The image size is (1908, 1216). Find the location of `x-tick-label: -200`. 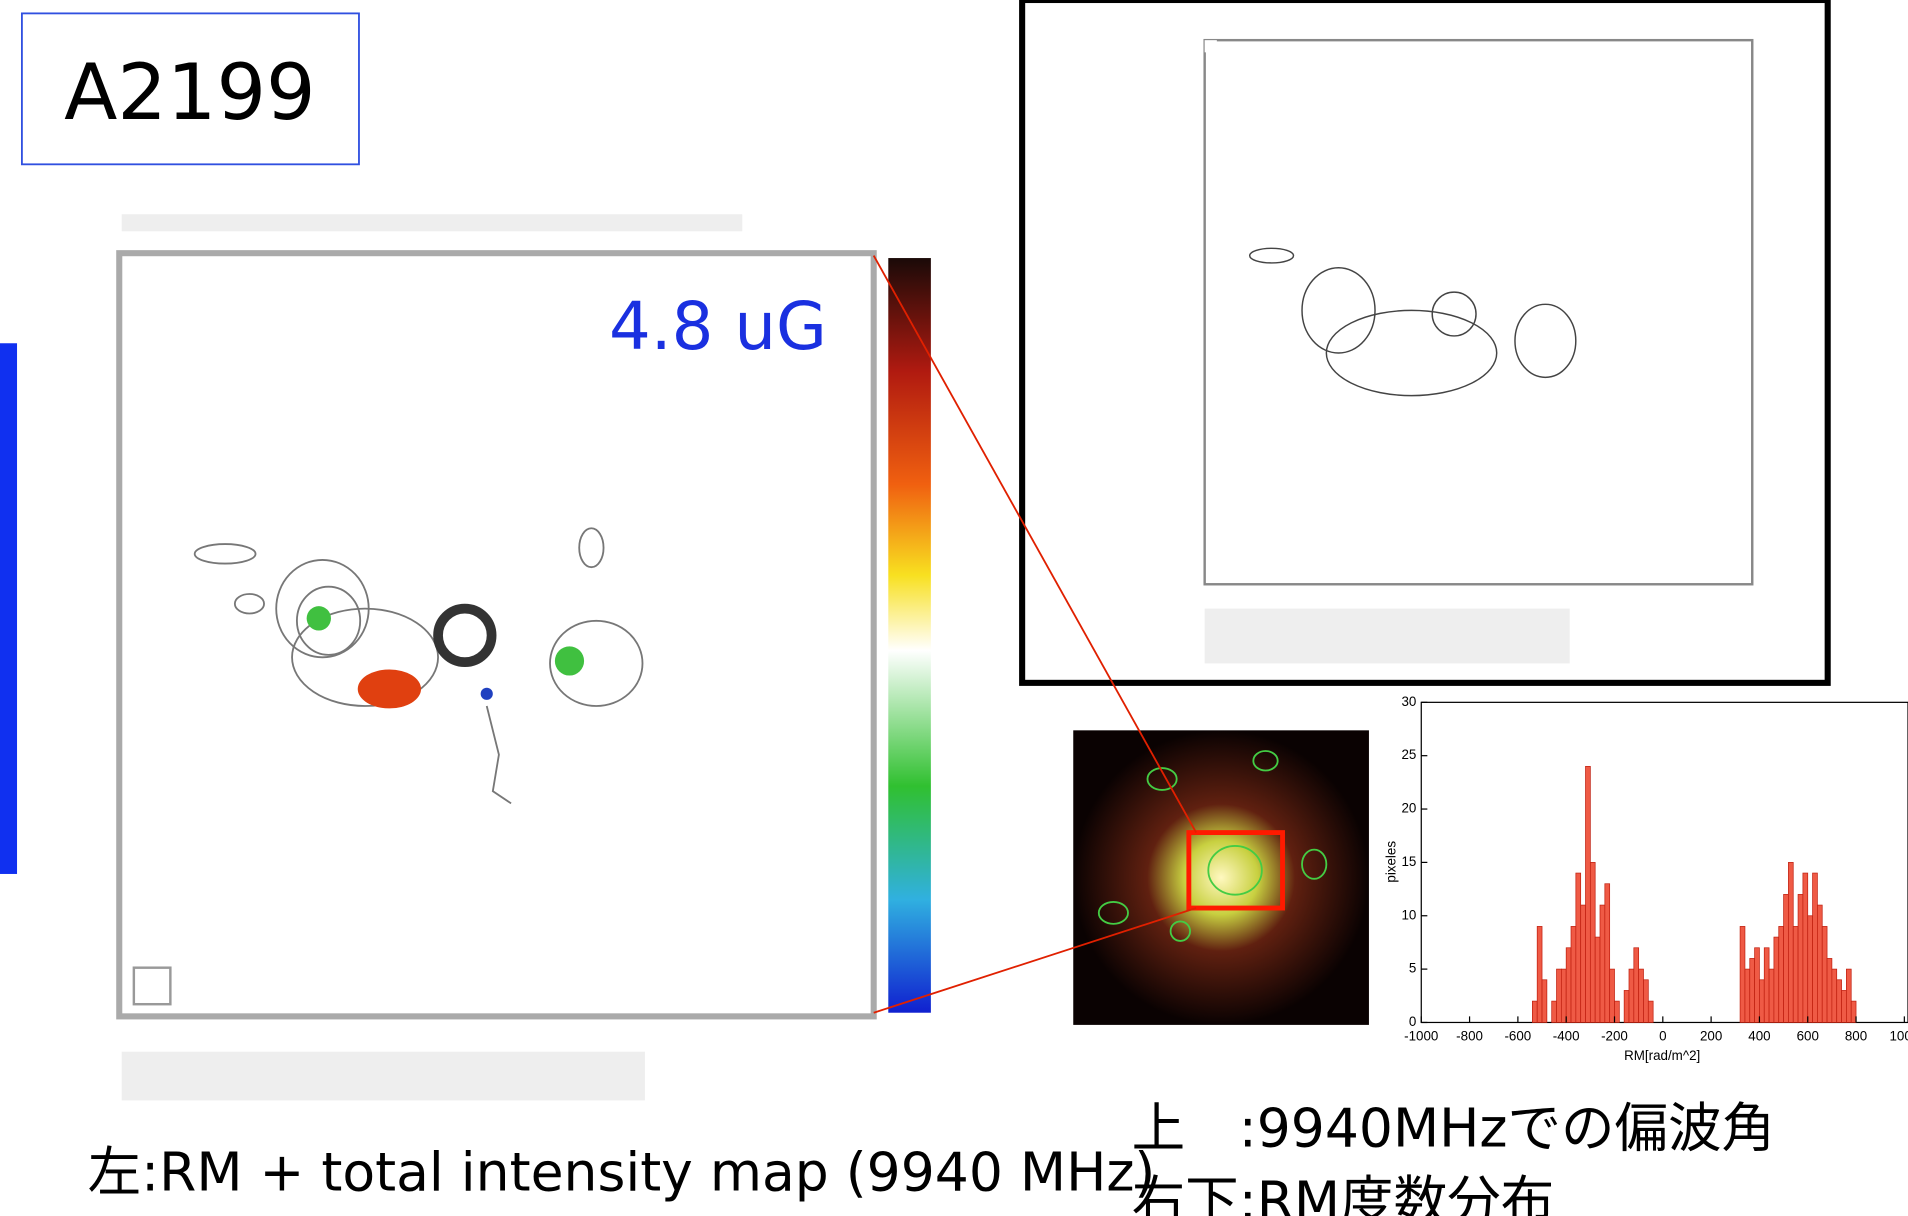

x-tick-label: -200 is located at coordinates (1614, 1036).